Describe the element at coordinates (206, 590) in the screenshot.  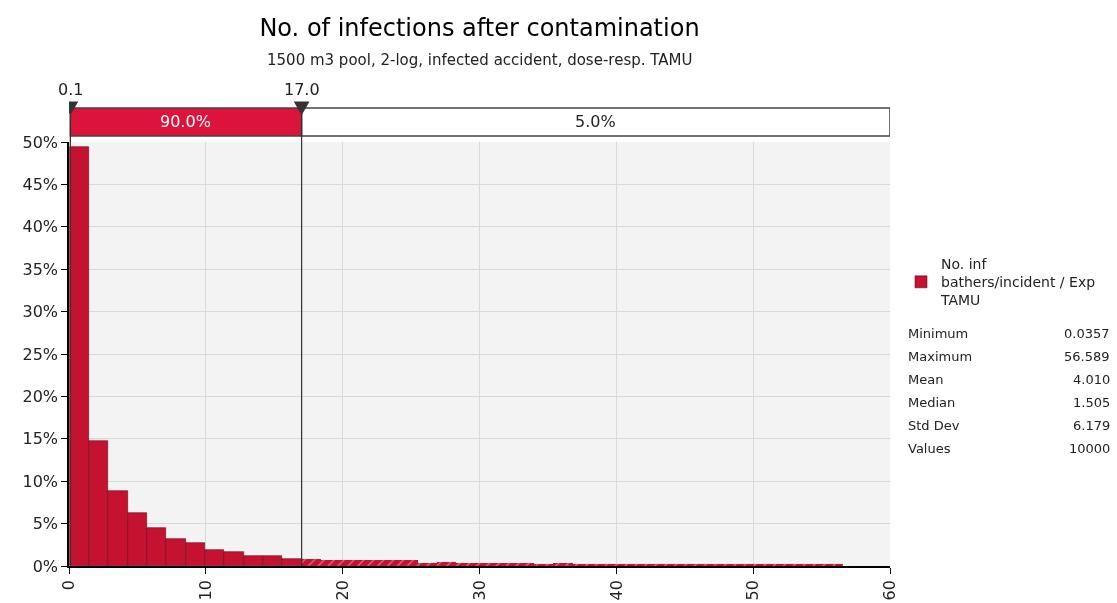
I see `x-tick-label: 10` at that location.